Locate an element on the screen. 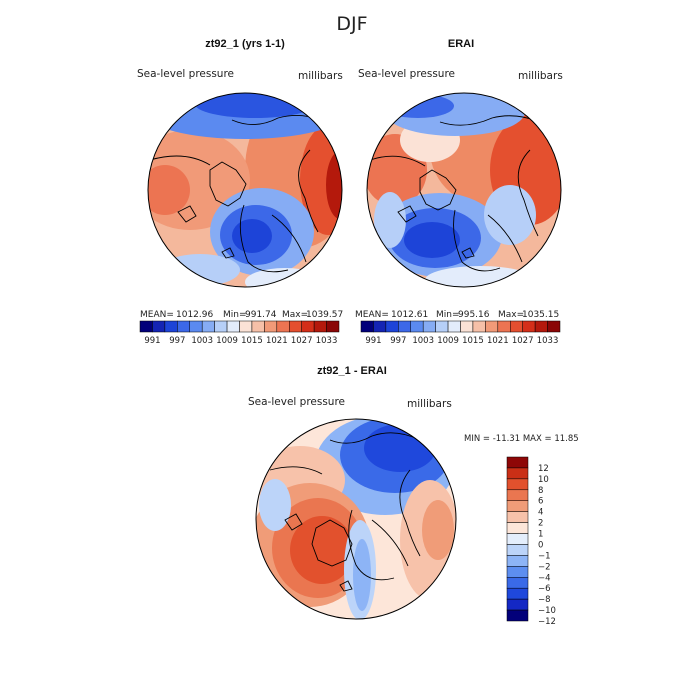 This screenshot has width=700, height=700. colorbar-tick-label: −4 is located at coordinates (544, 578).